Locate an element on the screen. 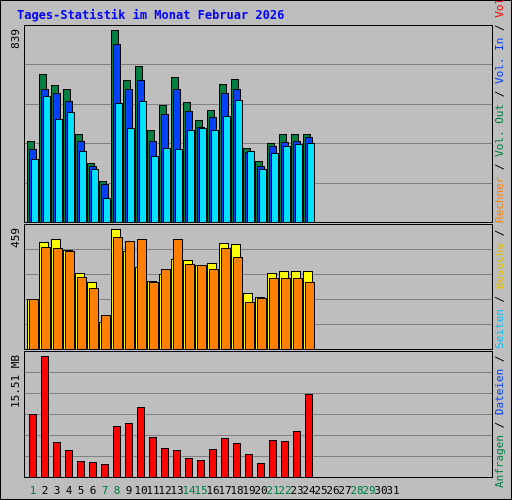  day-label: 8 is located at coordinates (117, 490).